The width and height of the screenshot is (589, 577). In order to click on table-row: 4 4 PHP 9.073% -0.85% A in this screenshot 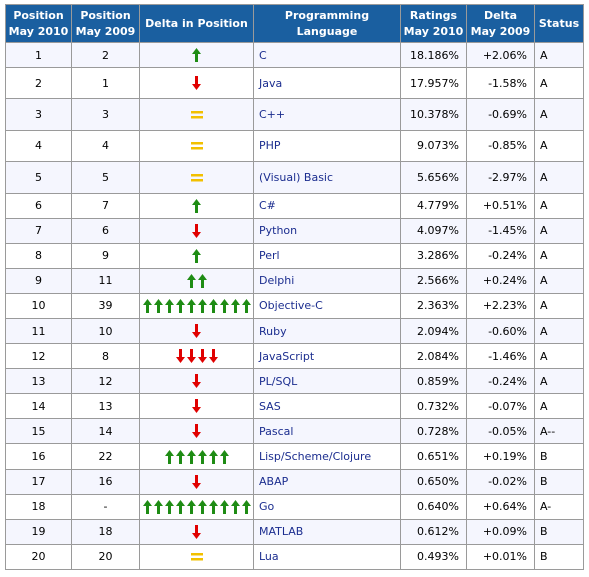, I will do `click(294, 146)`.